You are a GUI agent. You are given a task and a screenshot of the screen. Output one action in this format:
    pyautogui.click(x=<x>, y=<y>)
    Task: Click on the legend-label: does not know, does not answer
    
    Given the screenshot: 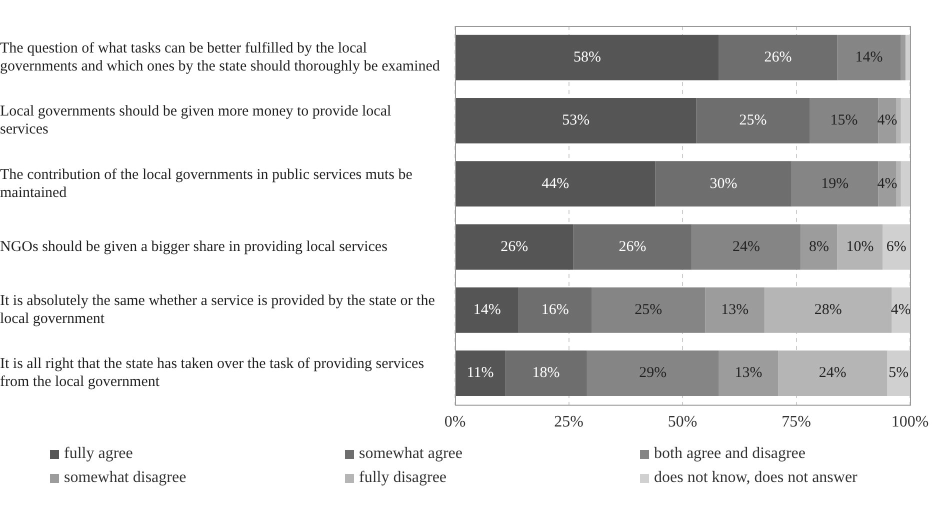 What is the action you would take?
    pyautogui.click(x=756, y=478)
    